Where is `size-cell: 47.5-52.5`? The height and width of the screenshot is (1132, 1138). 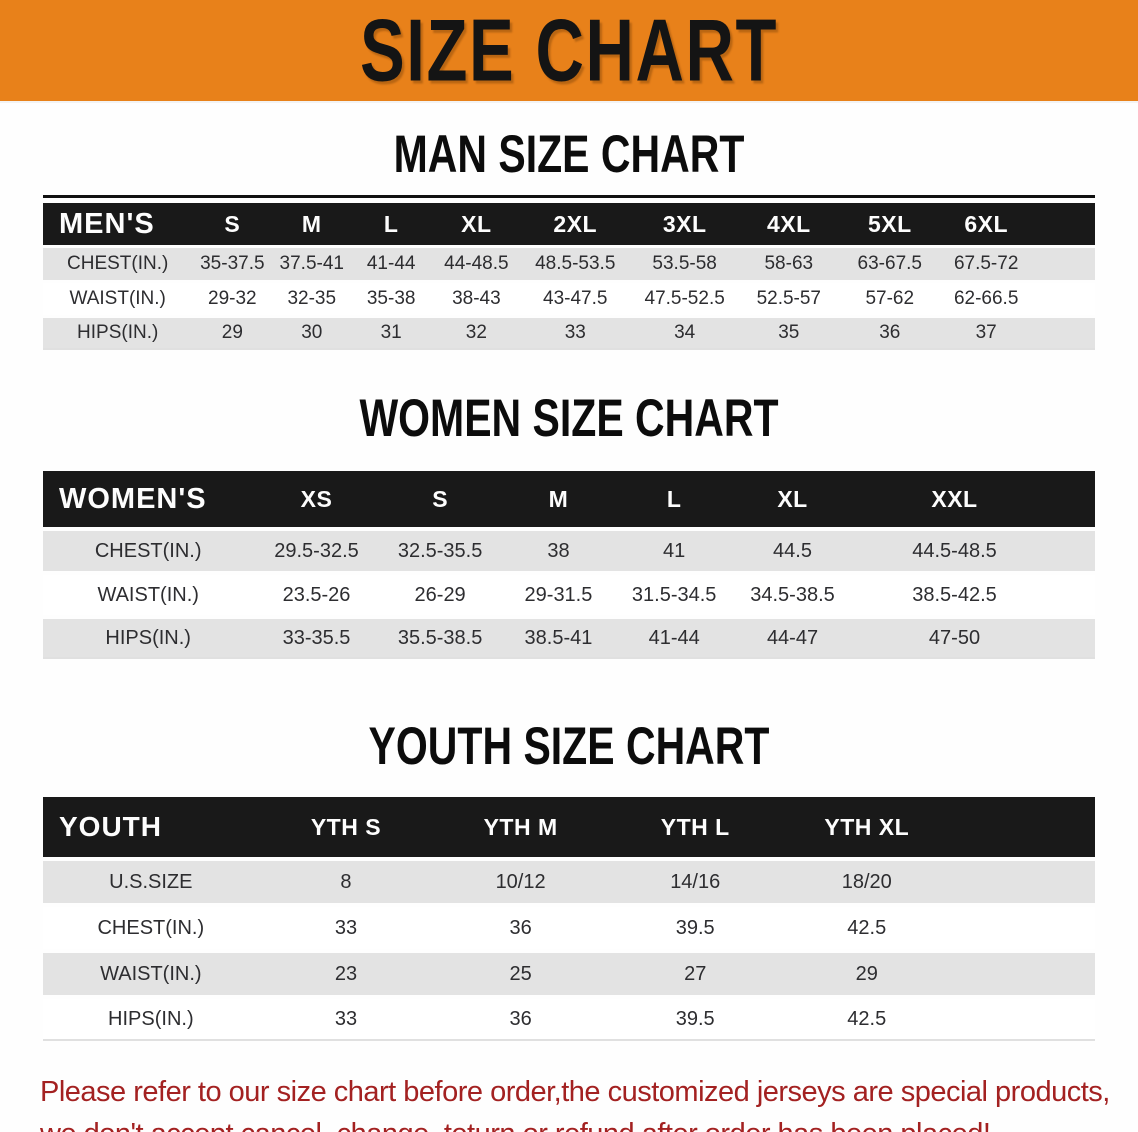
size-cell: 47.5-52.5 is located at coordinates (684, 299).